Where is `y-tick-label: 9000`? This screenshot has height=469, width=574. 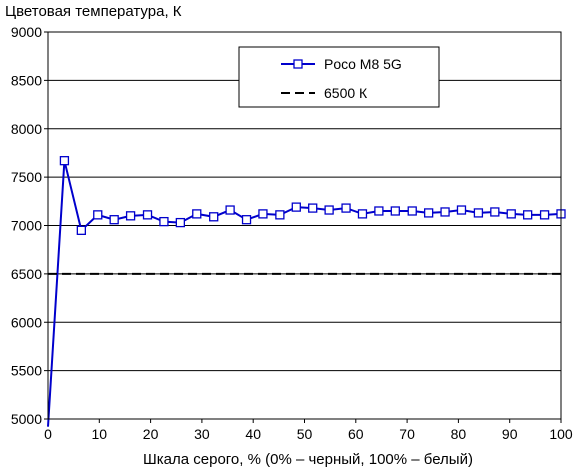
y-tick-label: 9000 is located at coordinates (26, 32).